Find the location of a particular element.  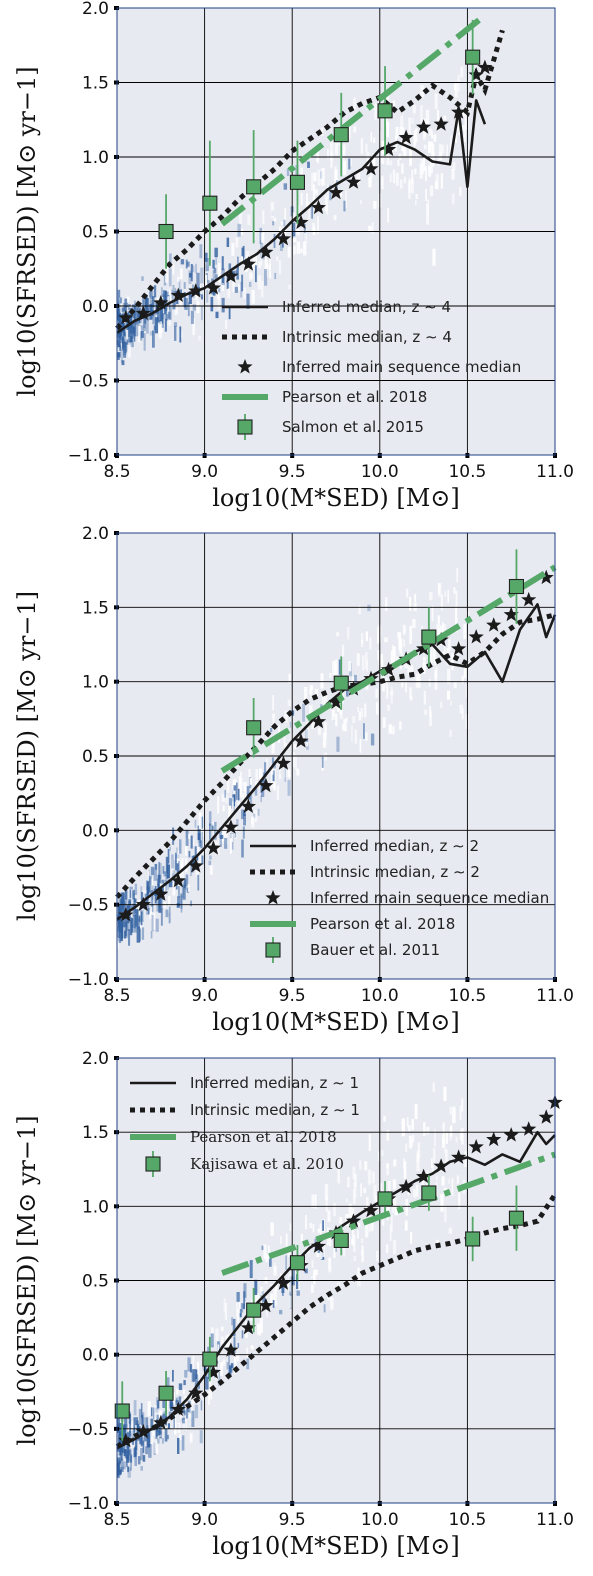

y-axis-label: log10(SFRSED) [M⊙ yr−1] is located at coordinates (27, 756).